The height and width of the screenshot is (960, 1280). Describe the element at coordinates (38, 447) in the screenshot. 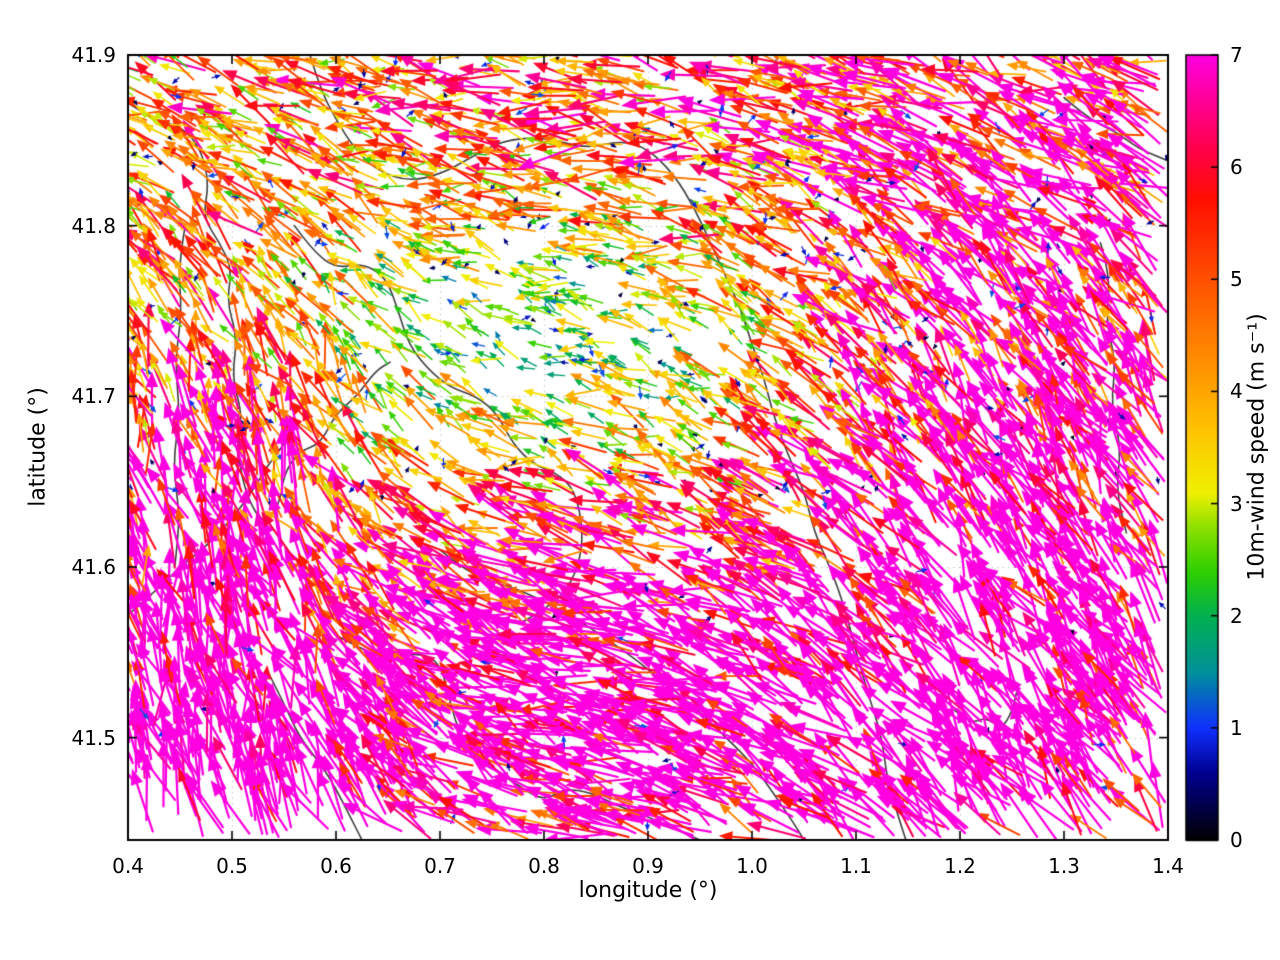

I see `y-axis-title: latitude (°)` at that location.